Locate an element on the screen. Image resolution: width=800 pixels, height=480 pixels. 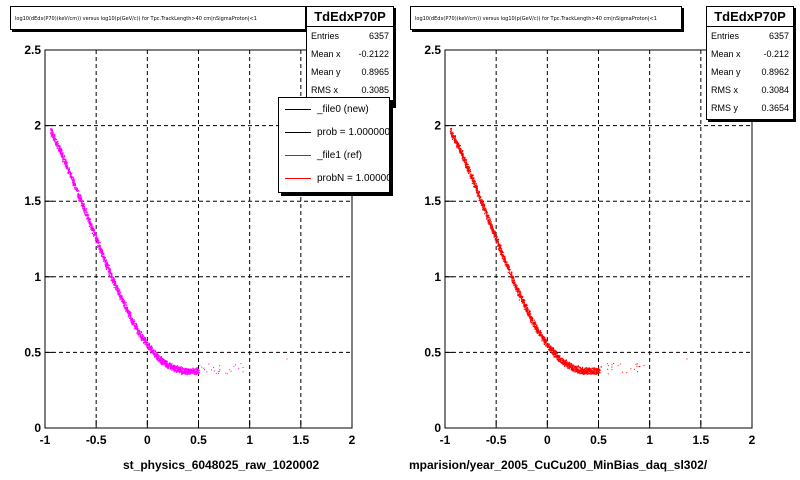
stats-value: 0.8962 is located at coordinates (775, 72).